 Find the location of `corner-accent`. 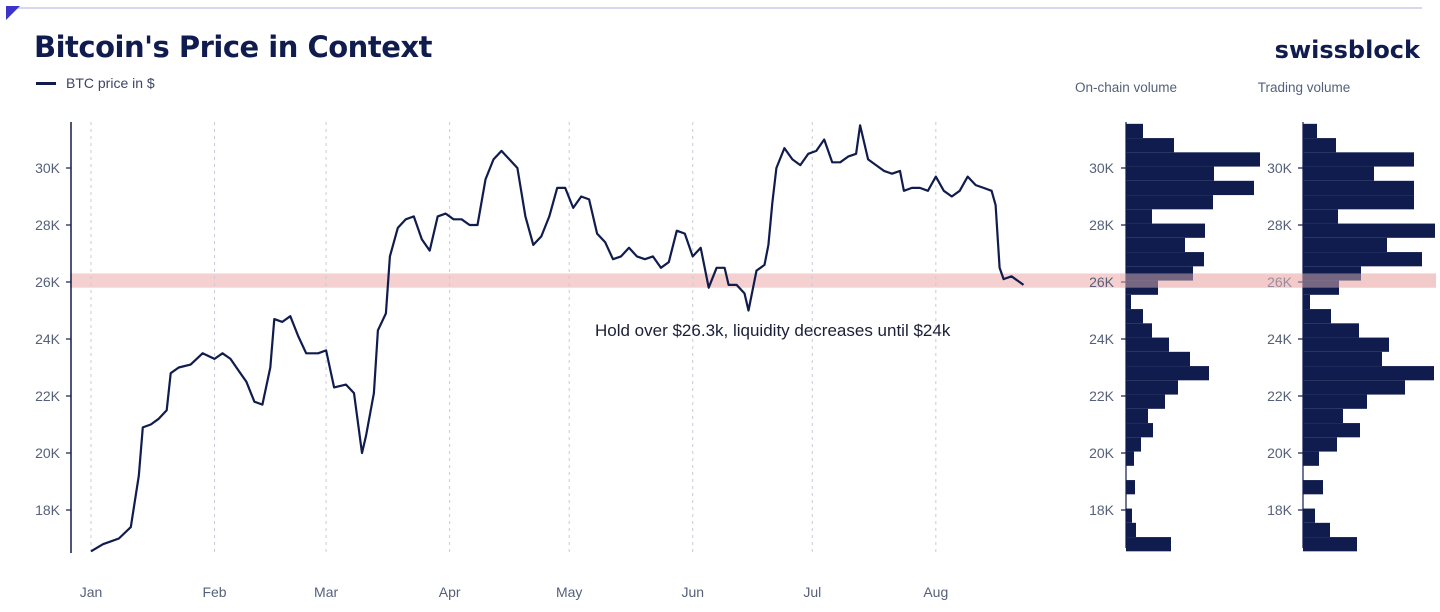

corner-accent is located at coordinates (13, 13).